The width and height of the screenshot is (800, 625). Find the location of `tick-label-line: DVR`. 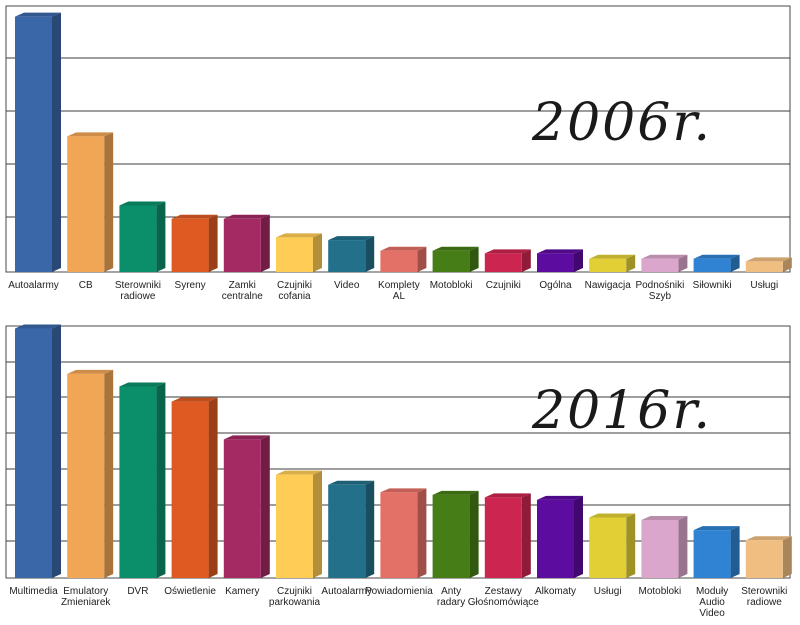

tick-label-line: DVR is located at coordinates (137, 591).